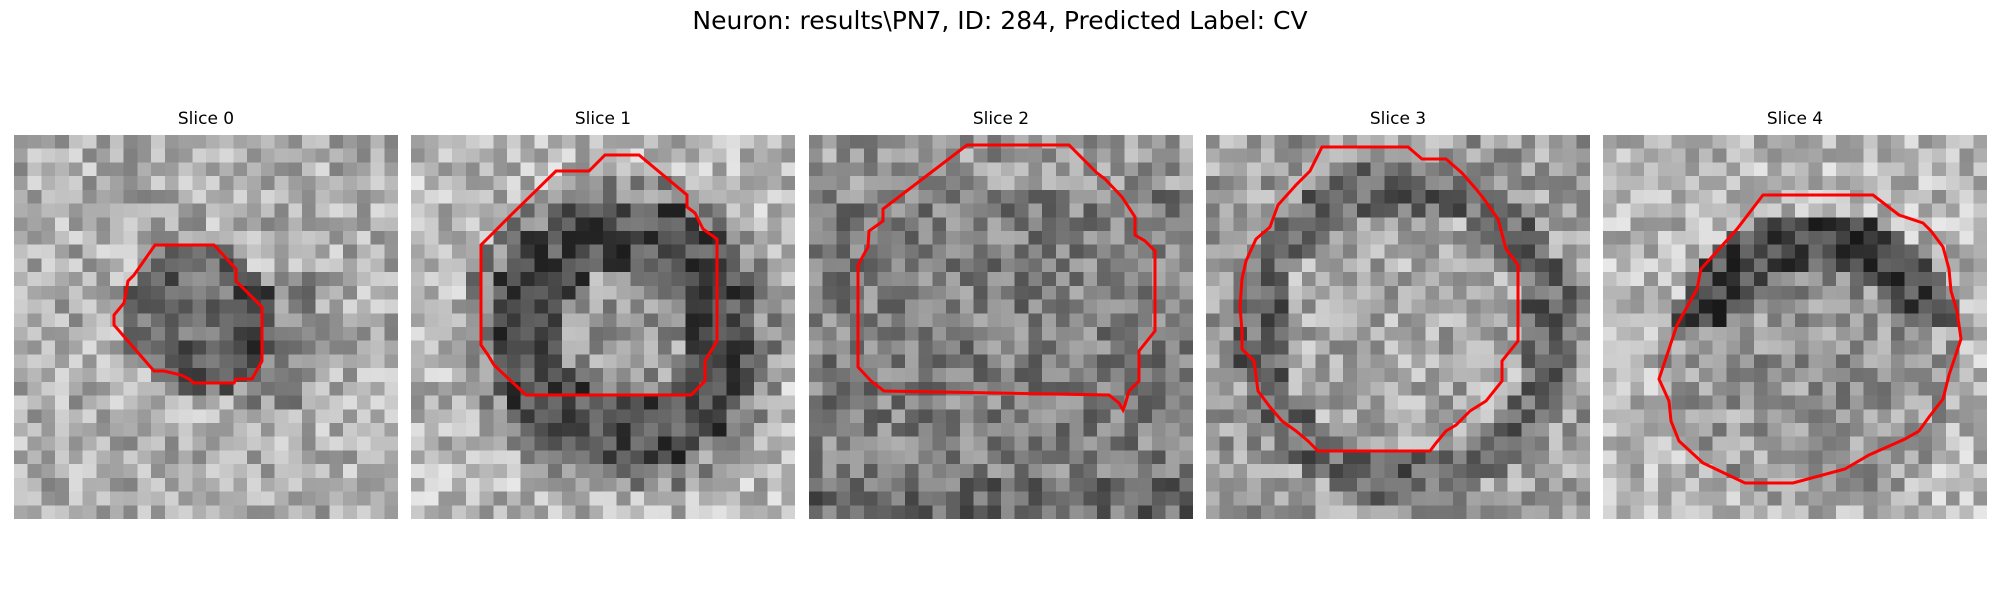  I want to click on slice-title-3: Slice 3, so click(1398, 119).